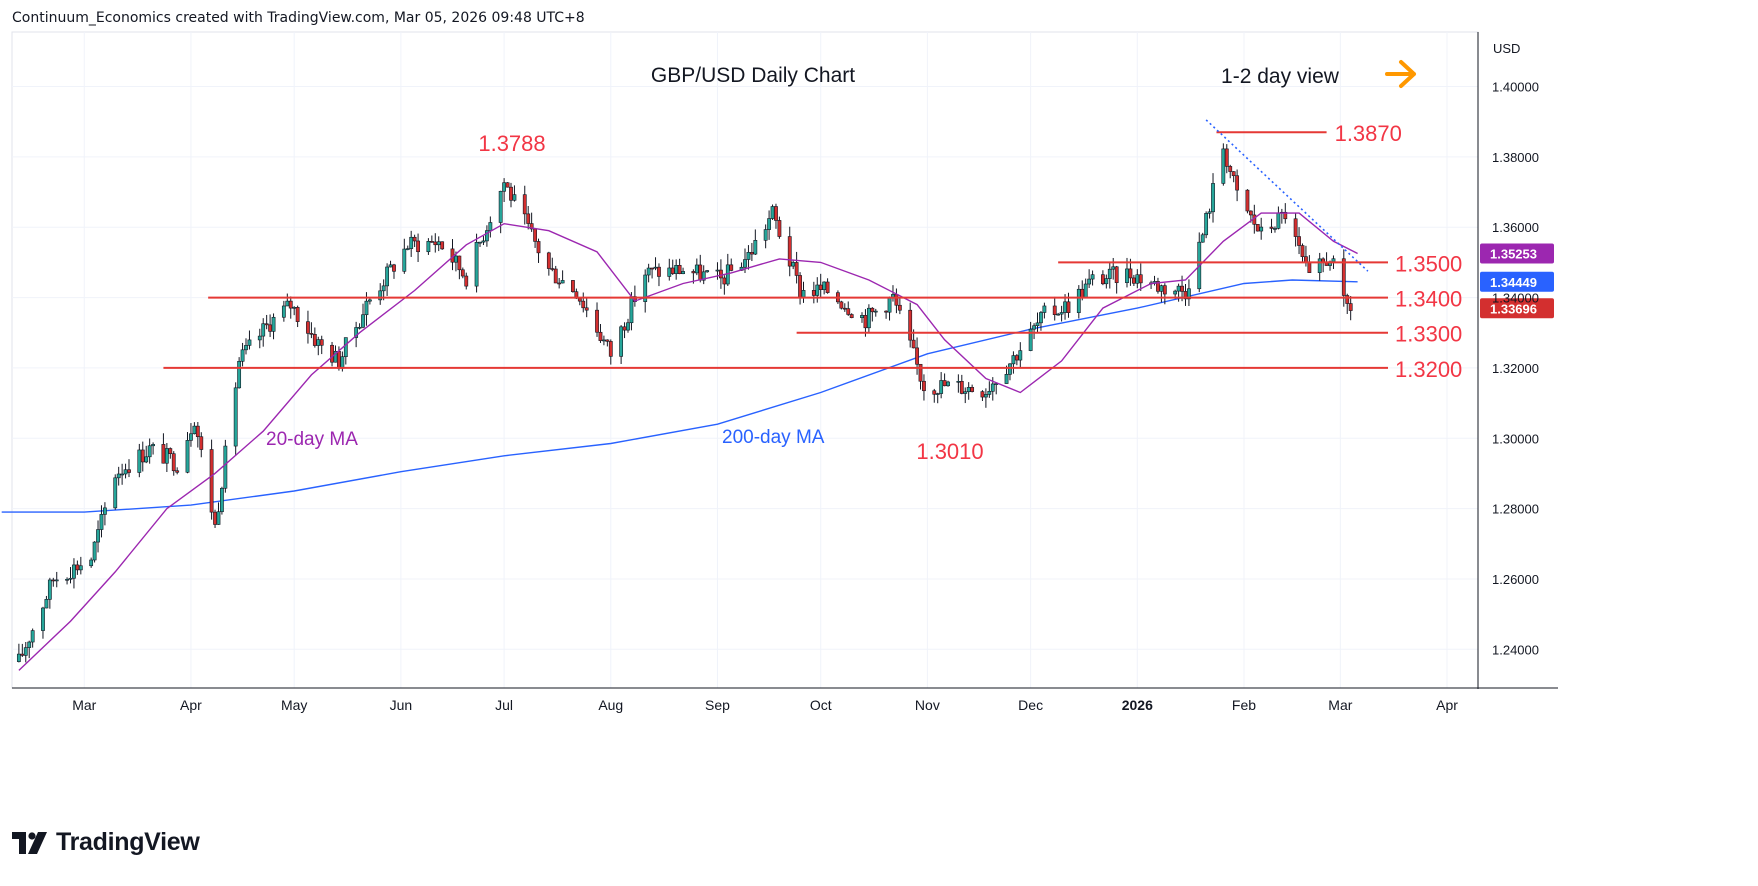 The height and width of the screenshot is (886, 1758). Describe the element at coordinates (1030, 705) in the screenshot. I see `x-tick-label: Dec` at that location.